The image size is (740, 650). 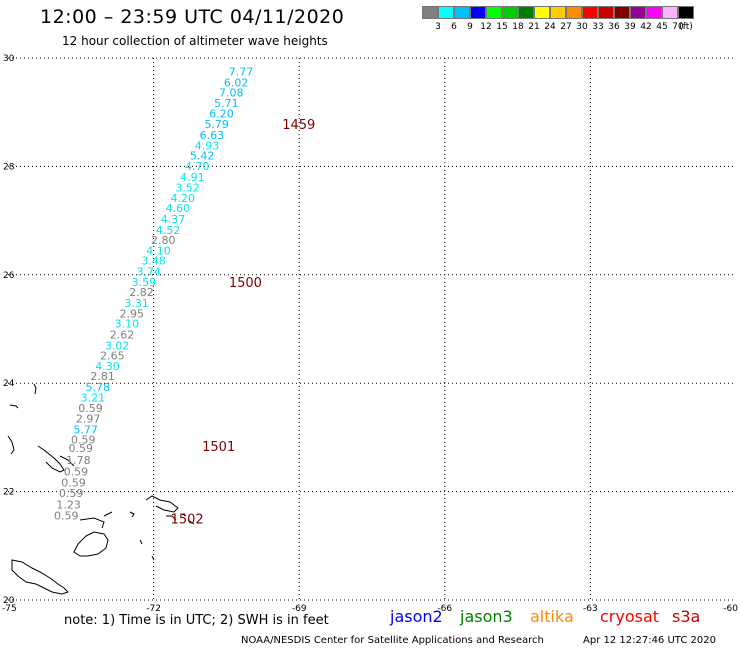 What do you see at coordinates (444, 609) in the screenshot?
I see `lon-tick-label: -66` at bounding box center [444, 609].